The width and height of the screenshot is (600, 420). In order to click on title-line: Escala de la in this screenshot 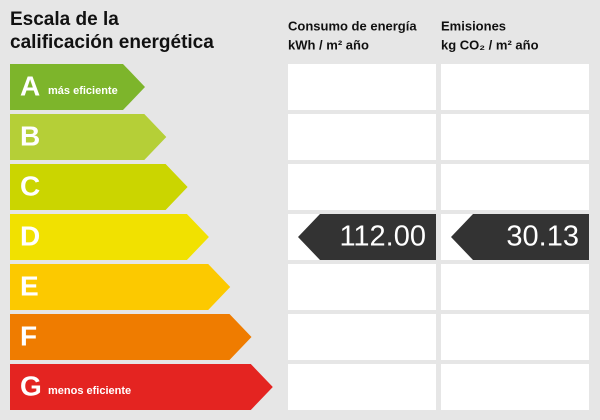, I will do `click(64, 19)`.